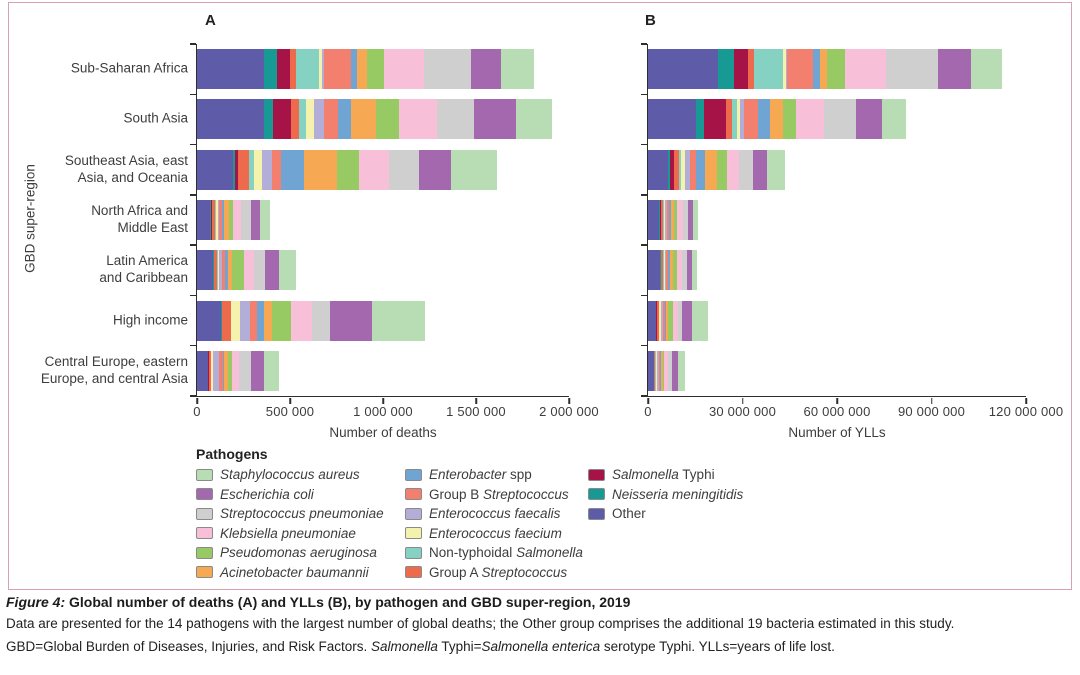 The height and width of the screenshot is (675, 1080). I want to click on legend-item: Group A Streptococcus, so click(494, 572).